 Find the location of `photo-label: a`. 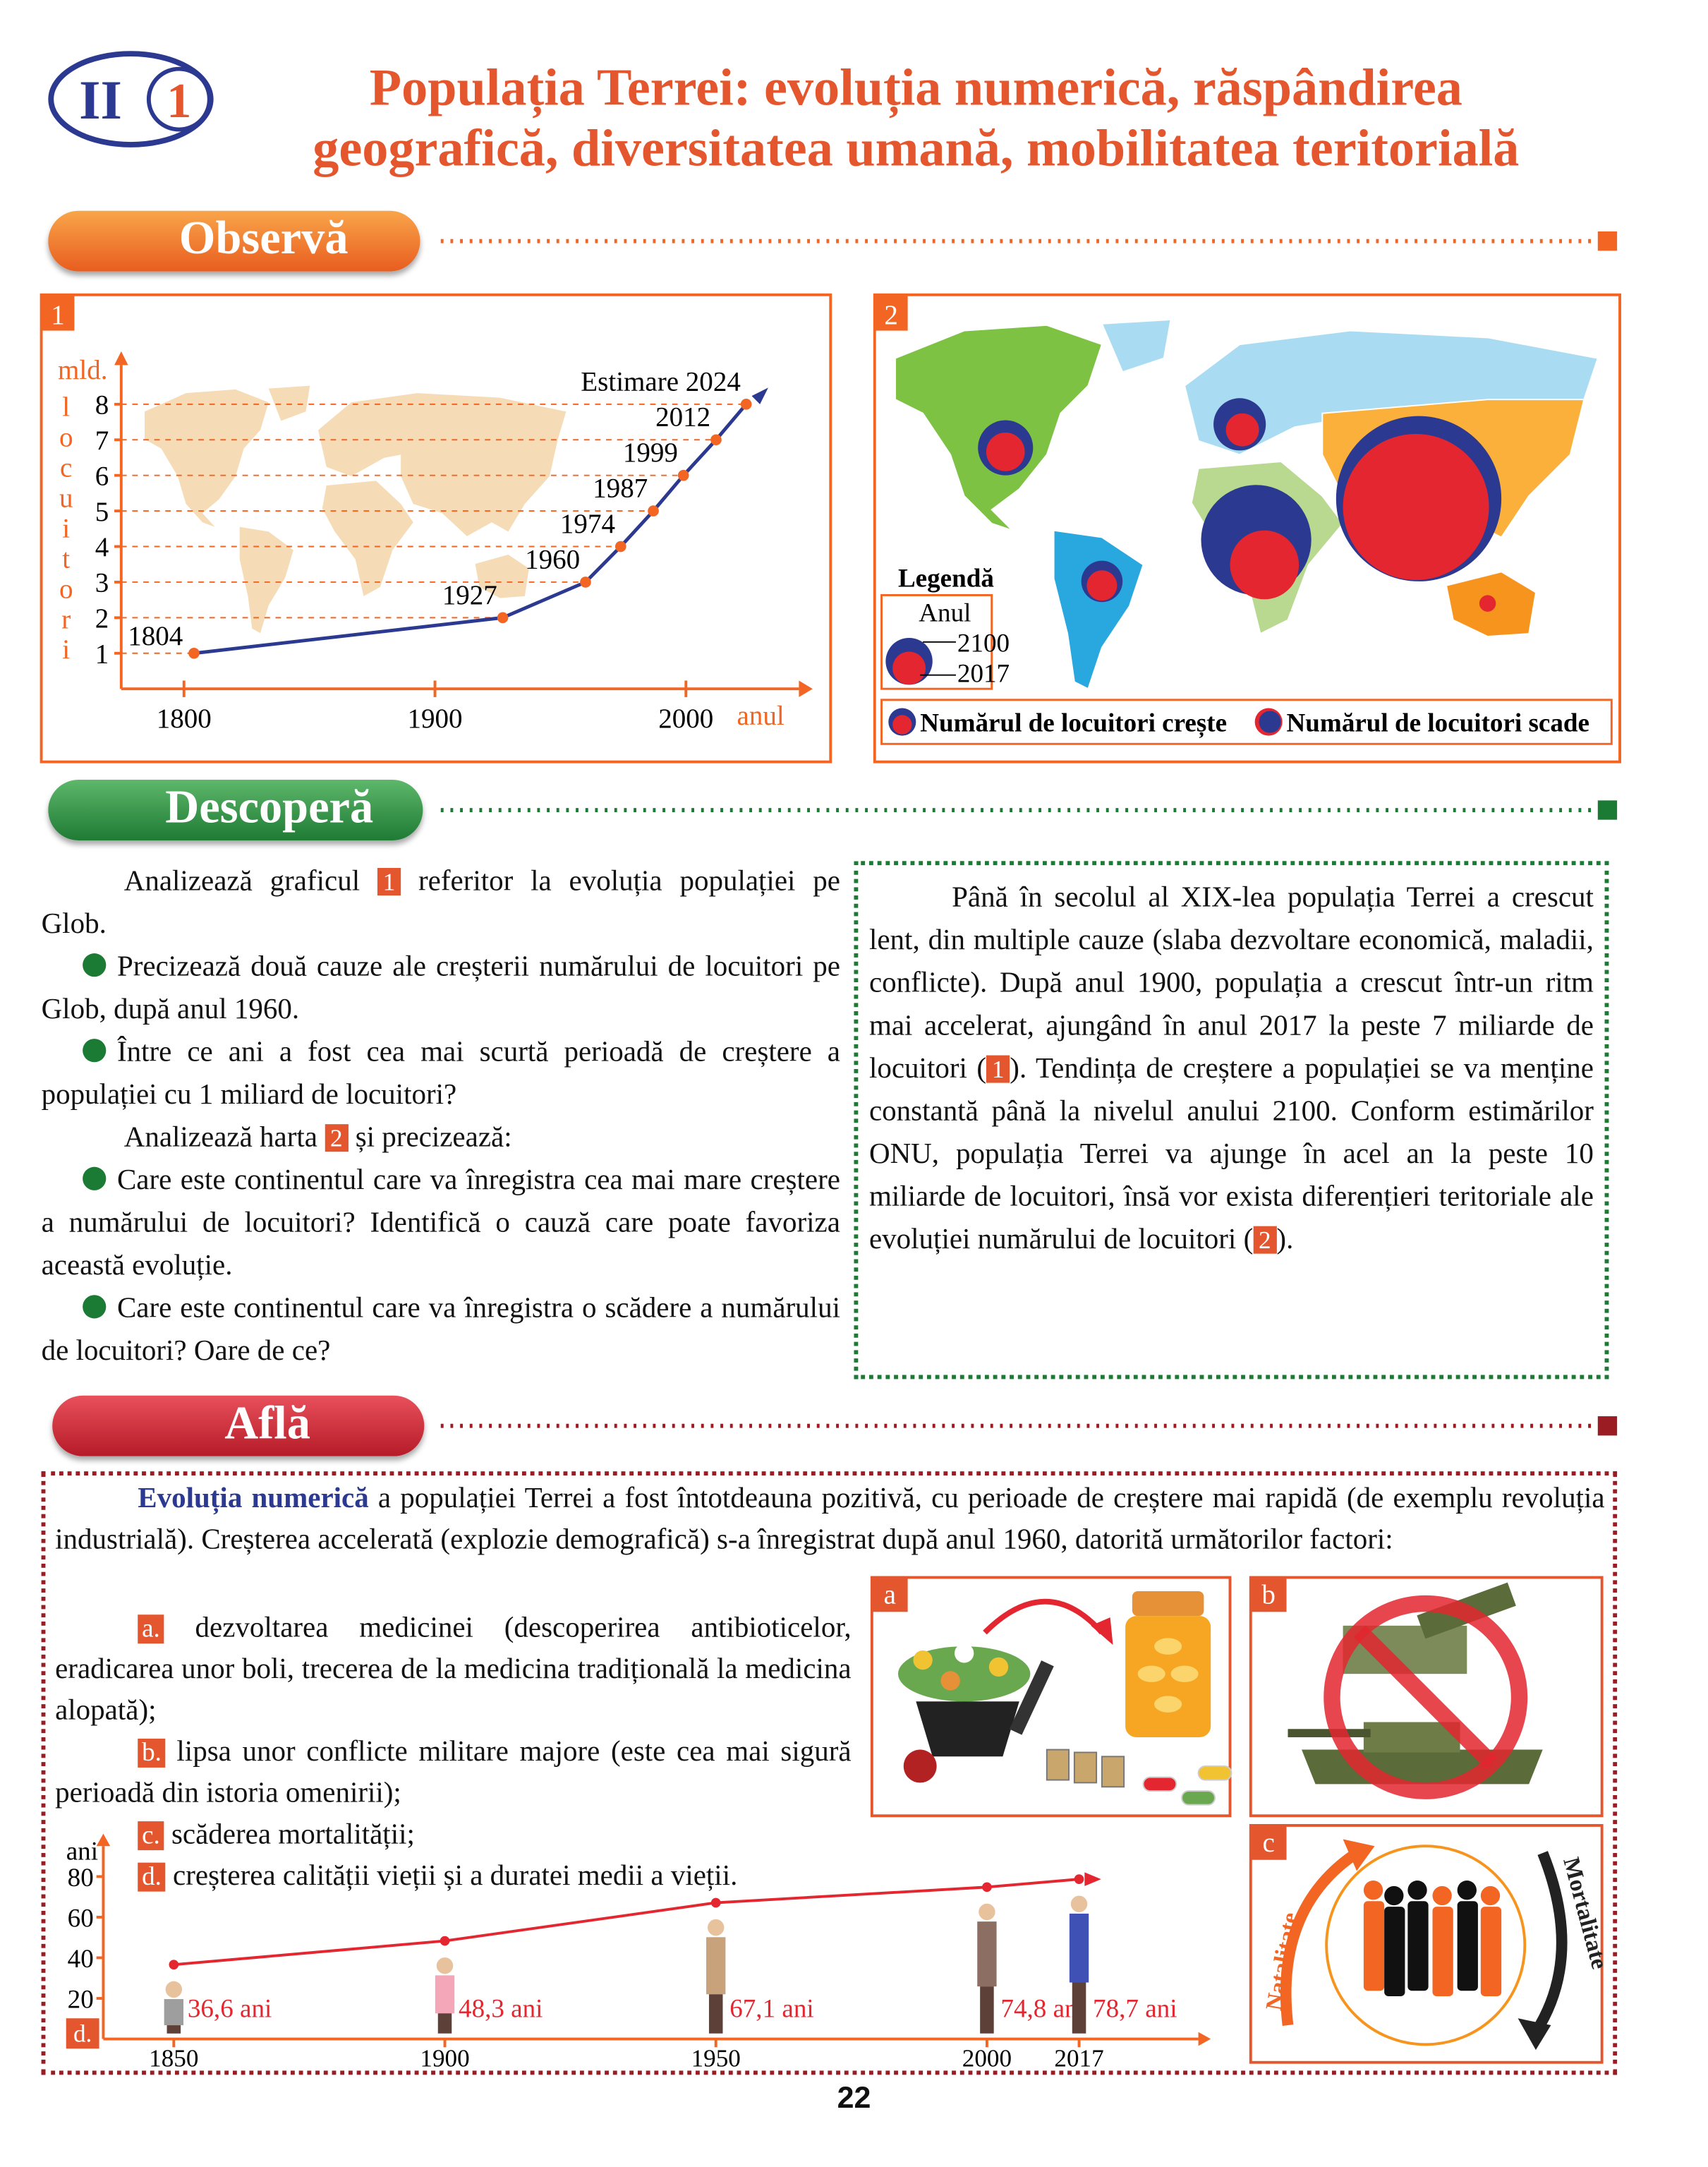

photo-label: a is located at coordinates (890, 1595).